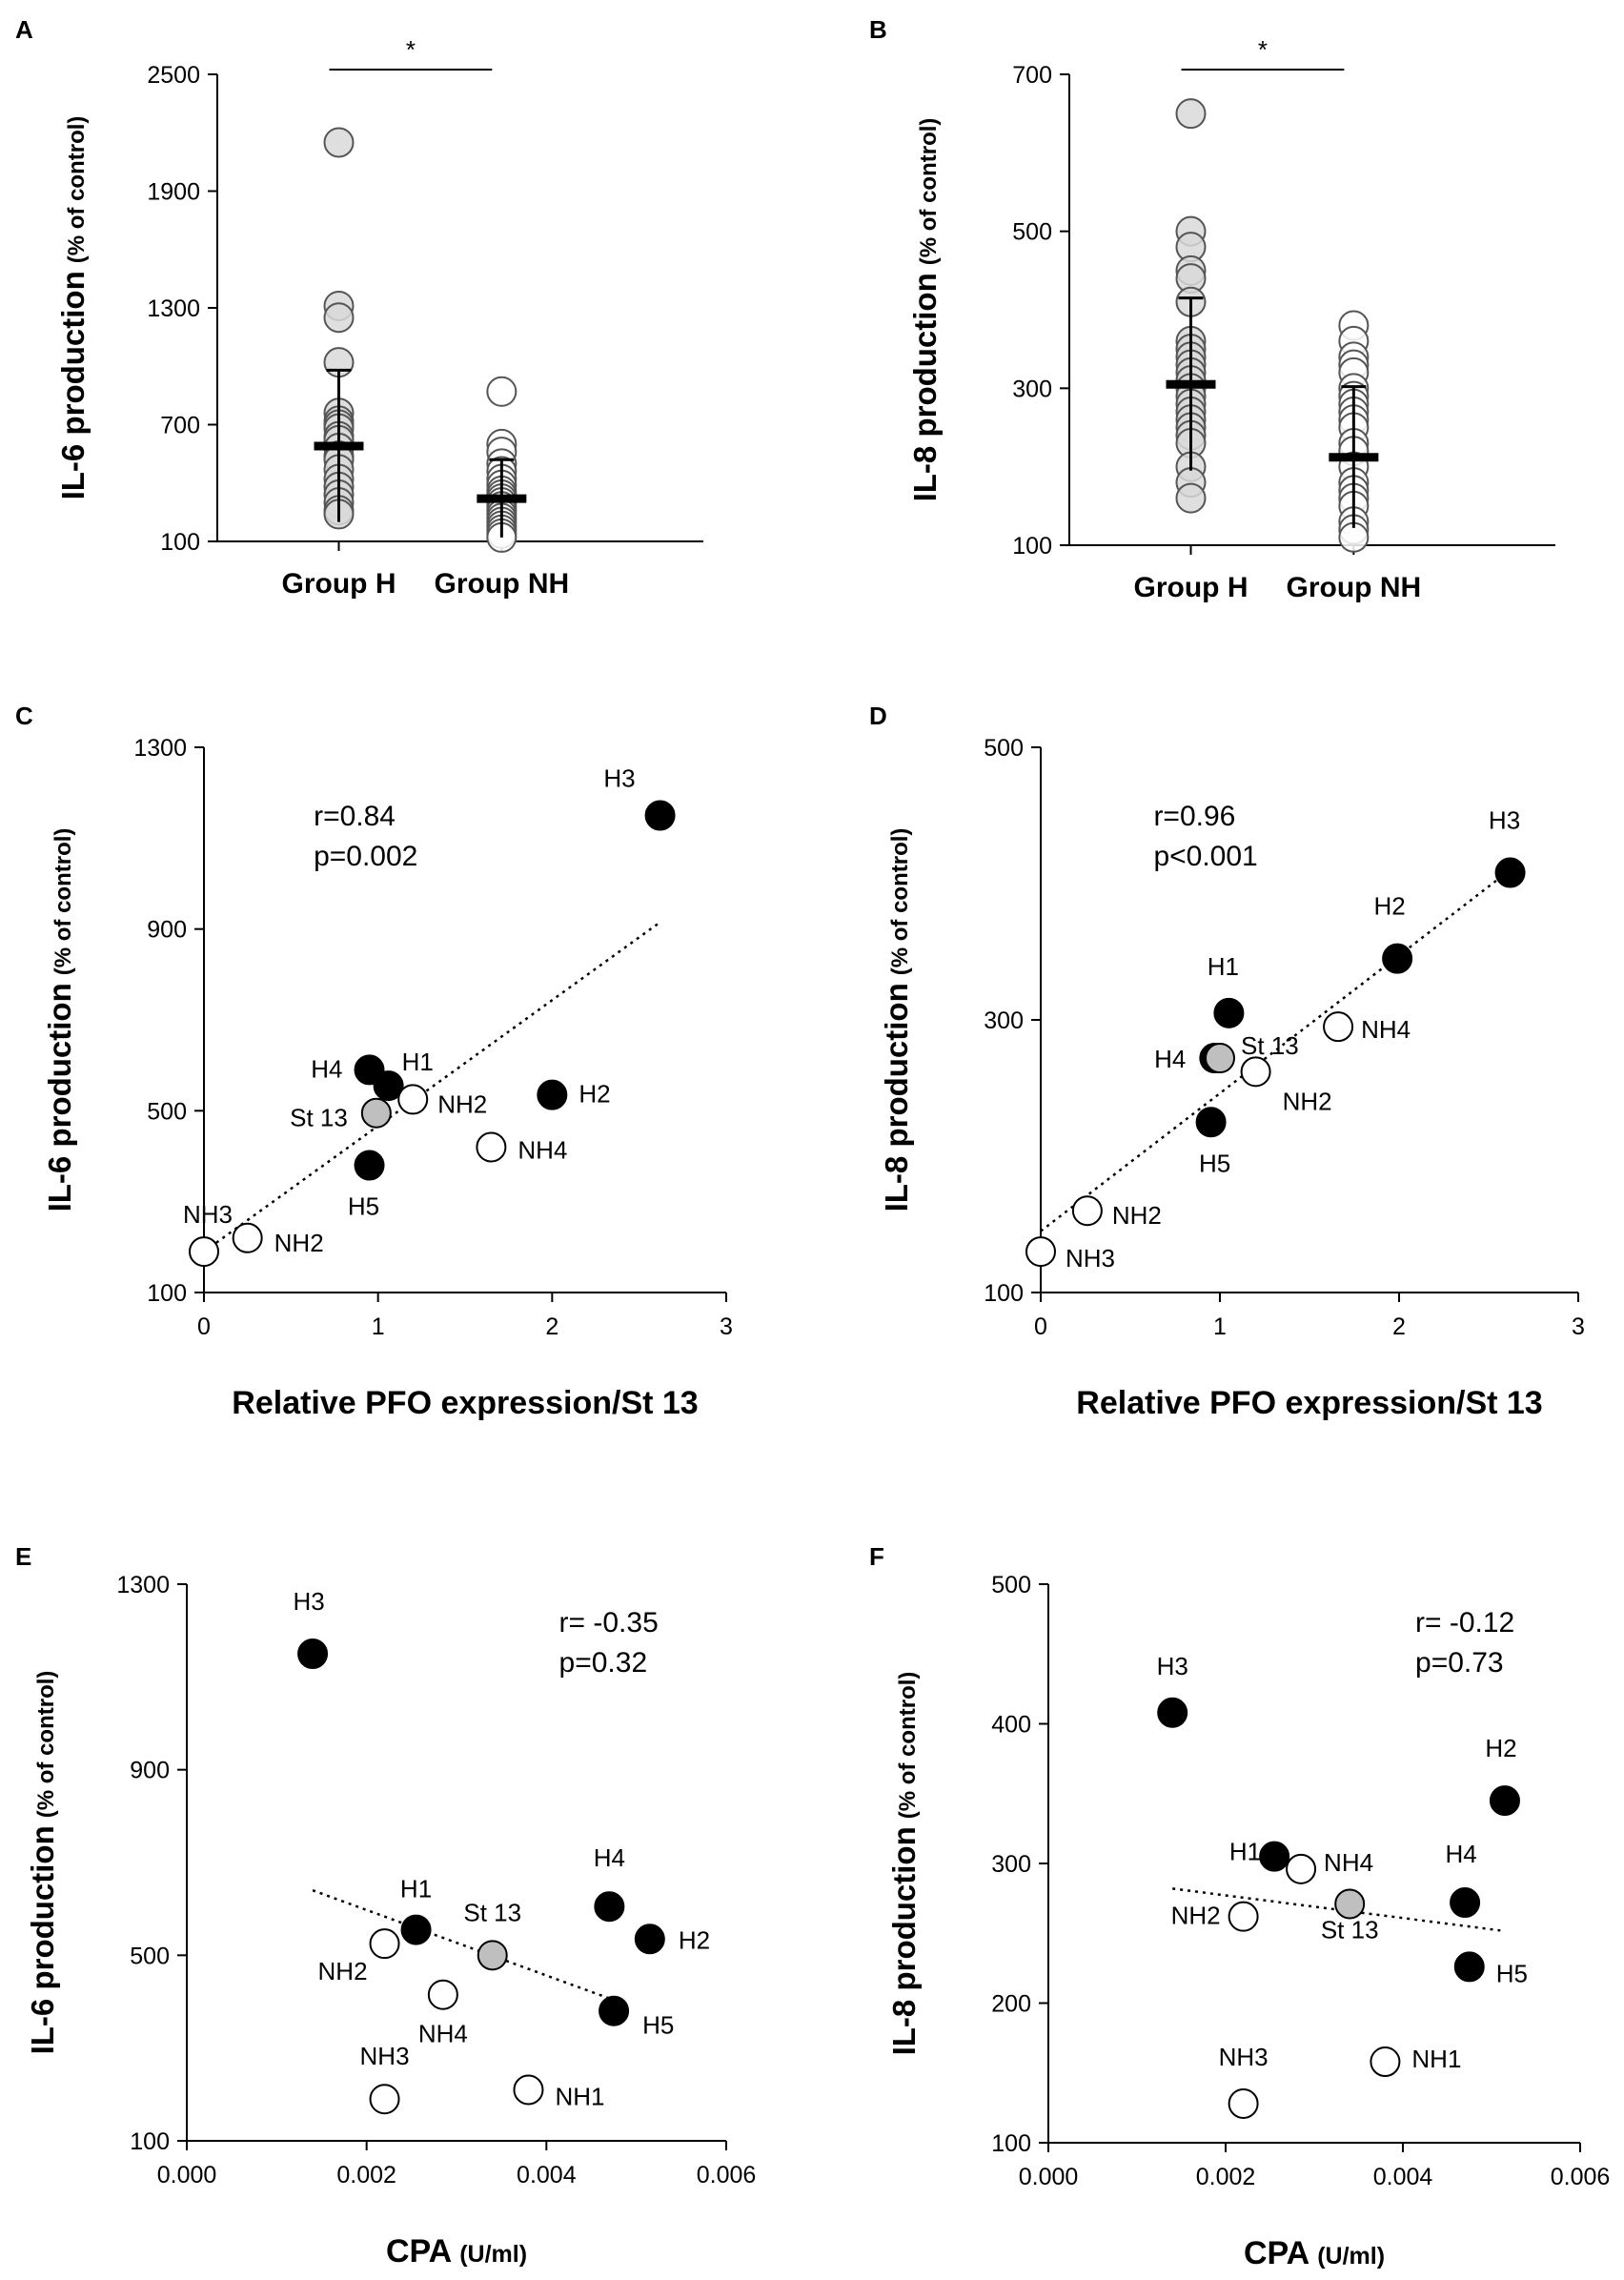  Describe the element at coordinates (1194, 816) in the screenshot. I see `correlation-r: r=0.96` at that location.